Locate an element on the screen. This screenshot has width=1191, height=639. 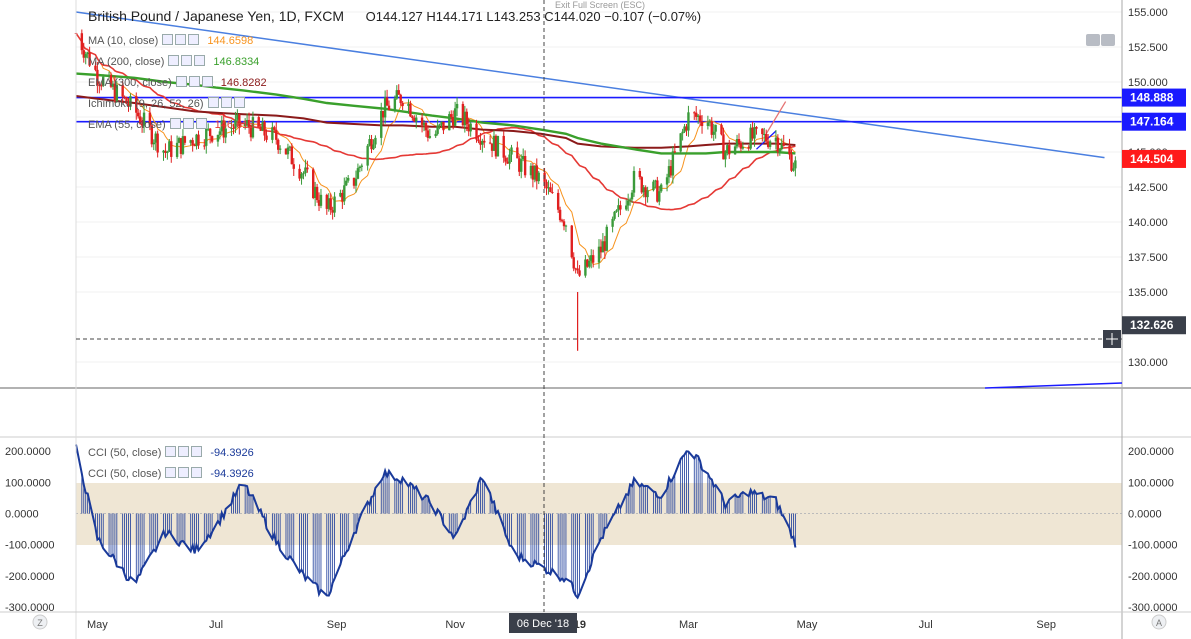
indicator-value: 146.6151 is located at coordinates (237, 125).